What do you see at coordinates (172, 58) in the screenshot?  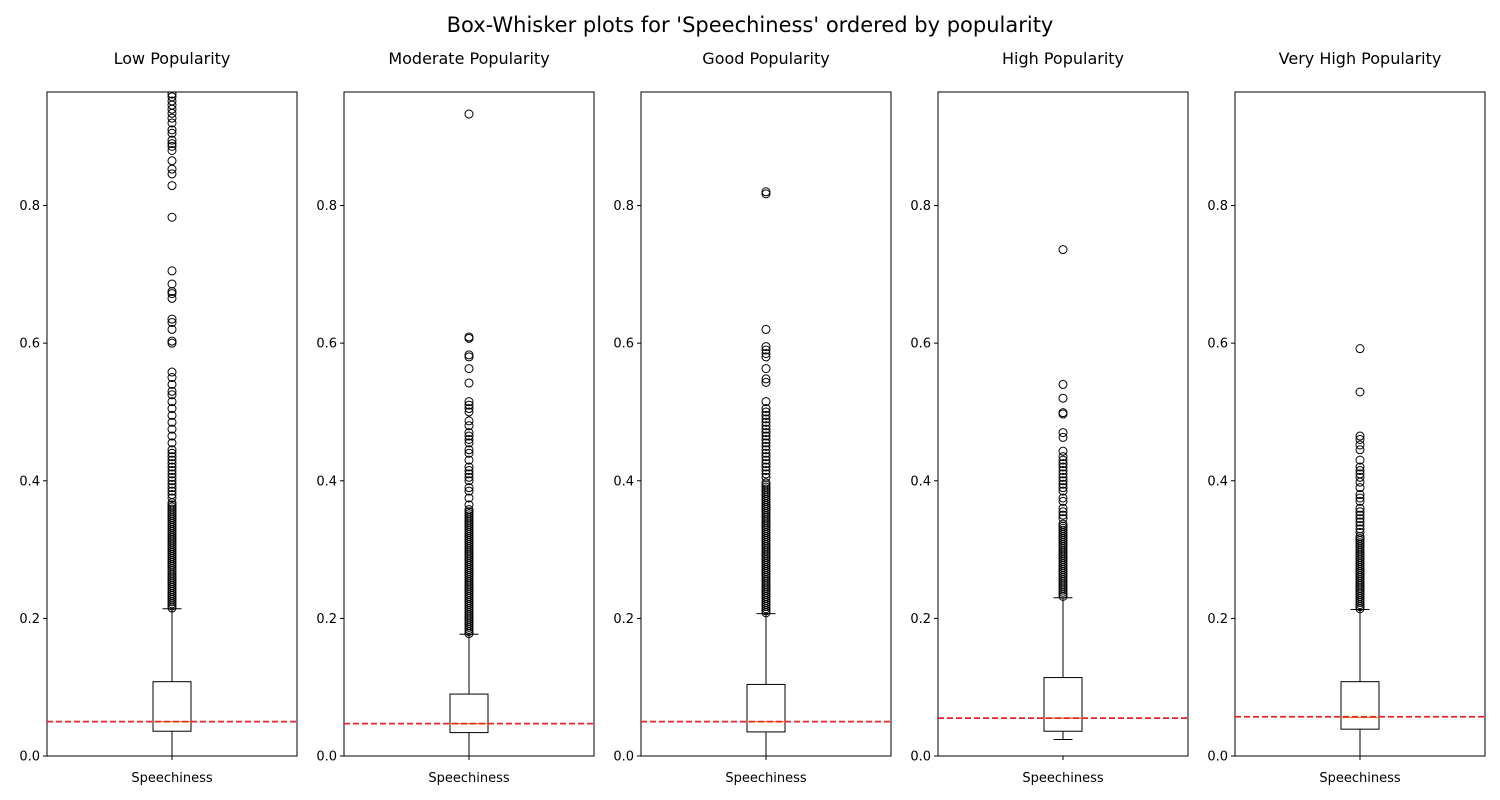 I see `panel-title: Low Popularity` at bounding box center [172, 58].